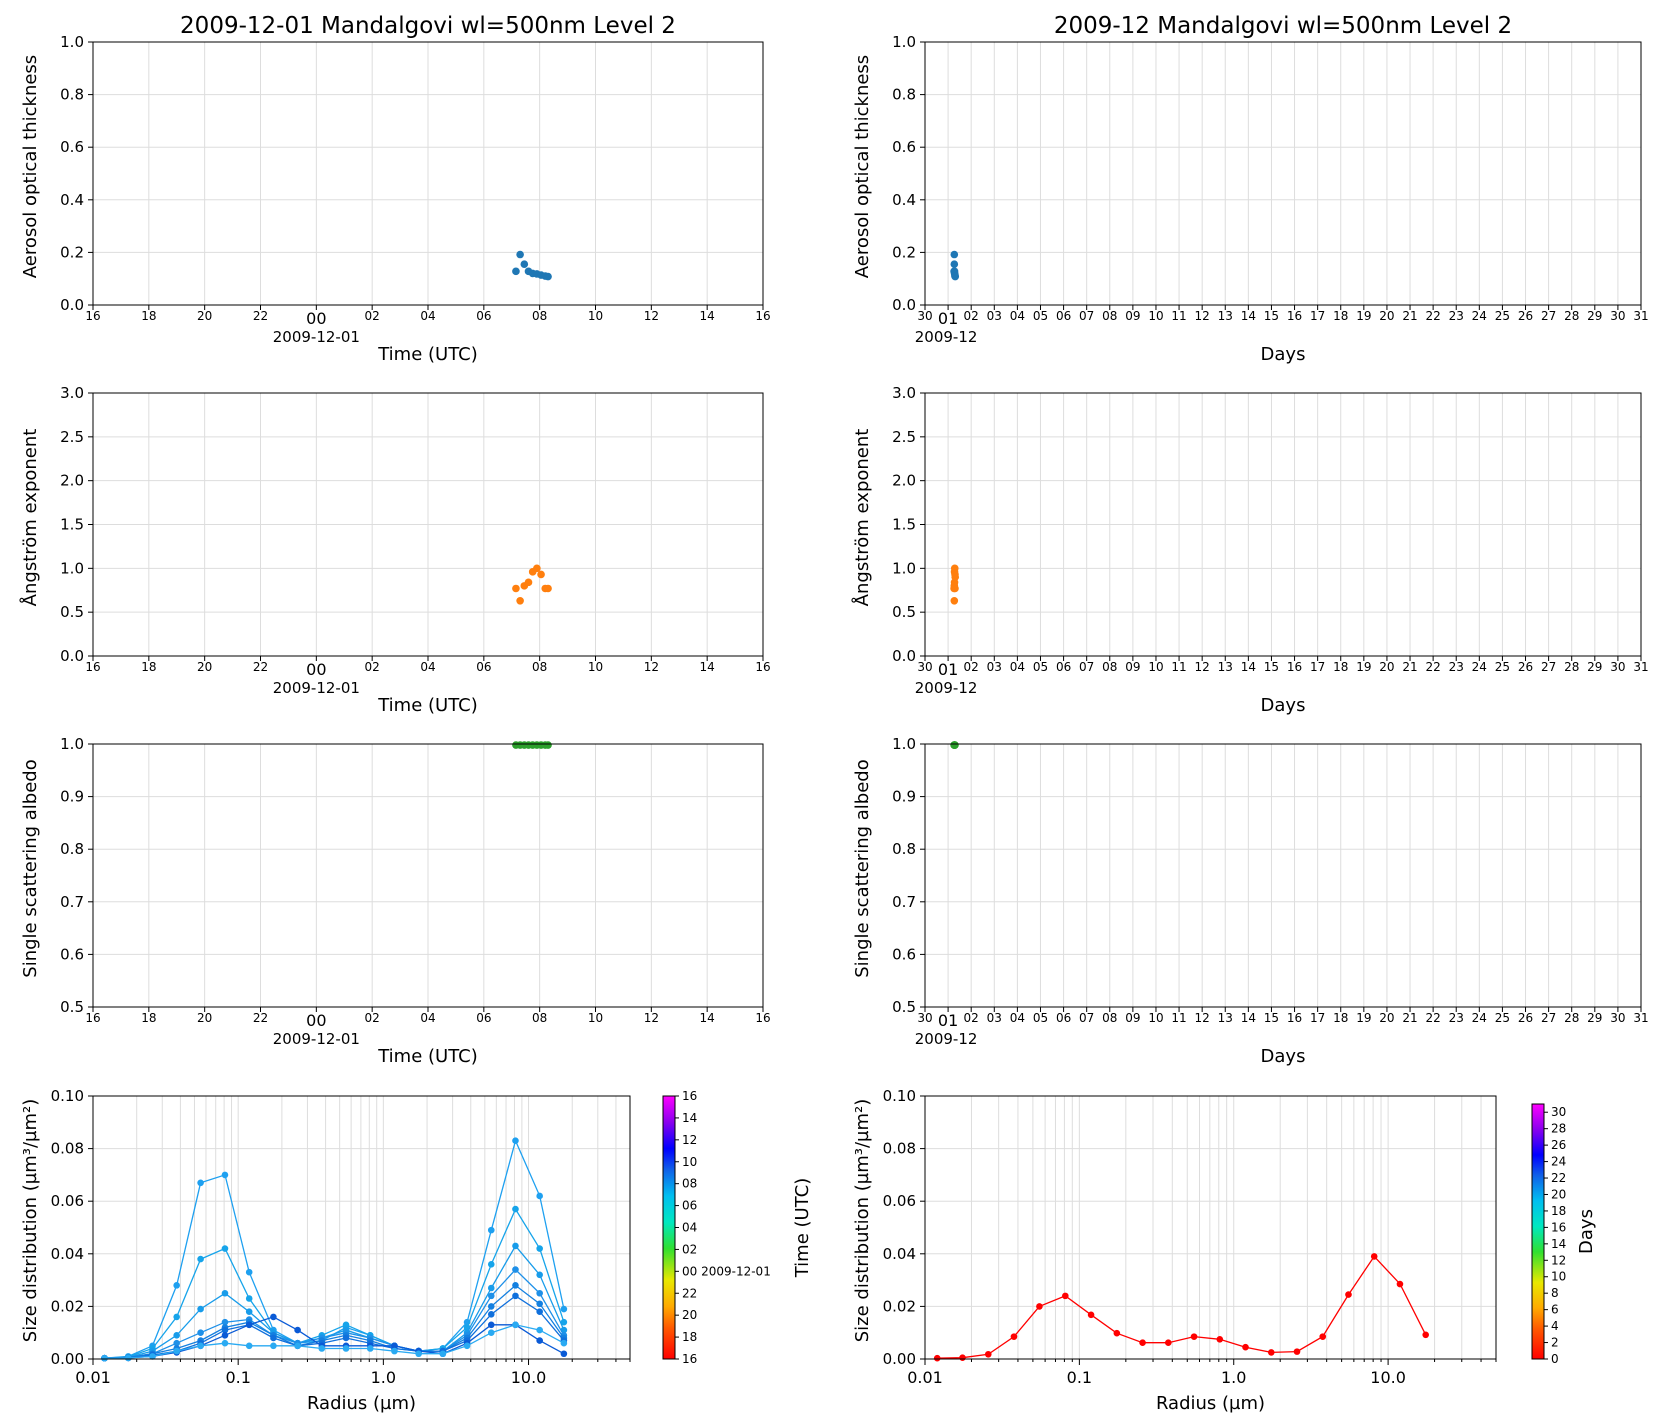 The image size is (1654, 1420). Describe the element at coordinates (1317, 667) in the screenshot. I see `x-tick-label: 17` at that location.